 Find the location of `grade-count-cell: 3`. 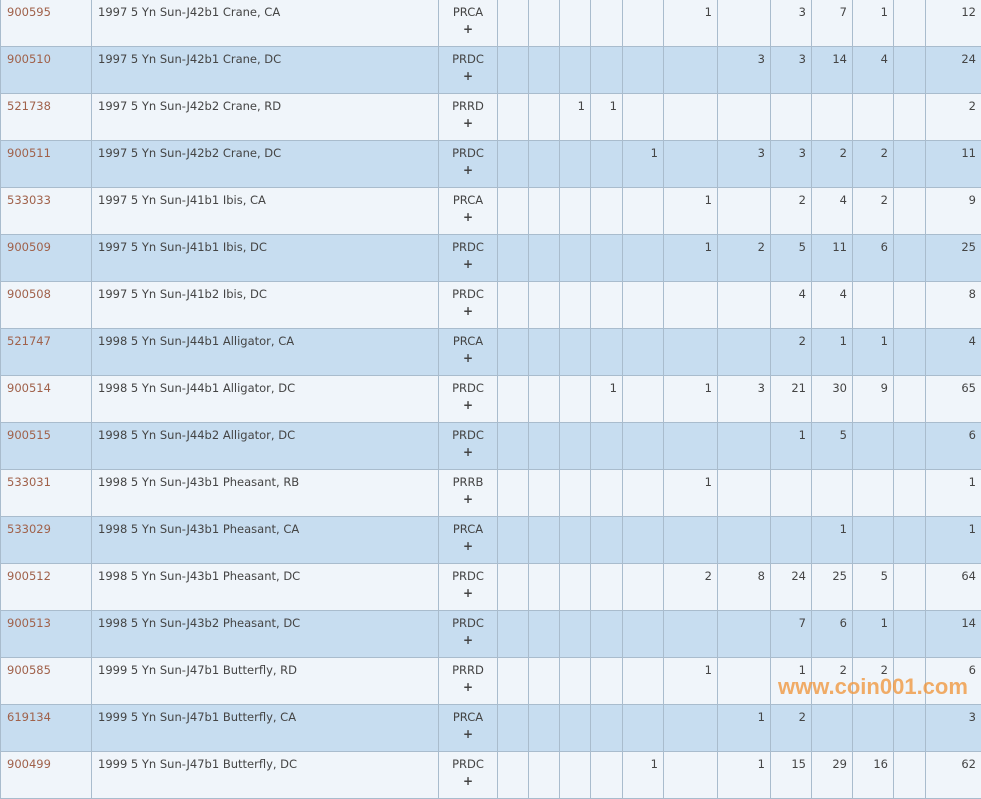

grade-count-cell: 3 is located at coordinates (791, 164).